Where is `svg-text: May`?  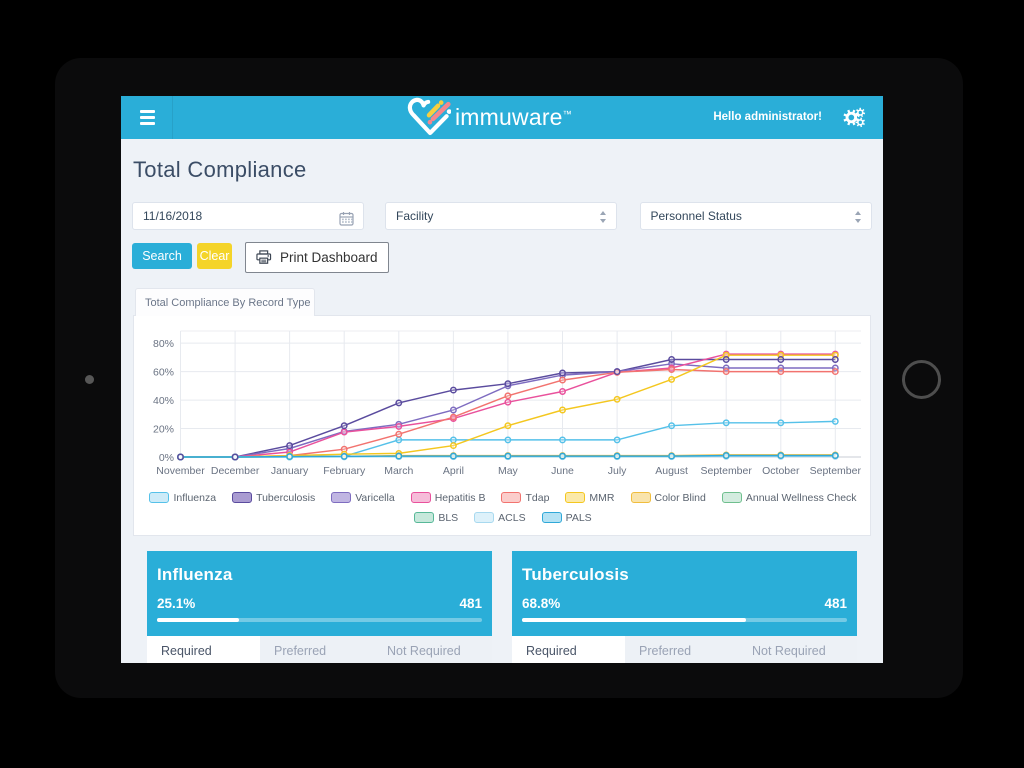
svg-text: May is located at coordinates (508, 471).